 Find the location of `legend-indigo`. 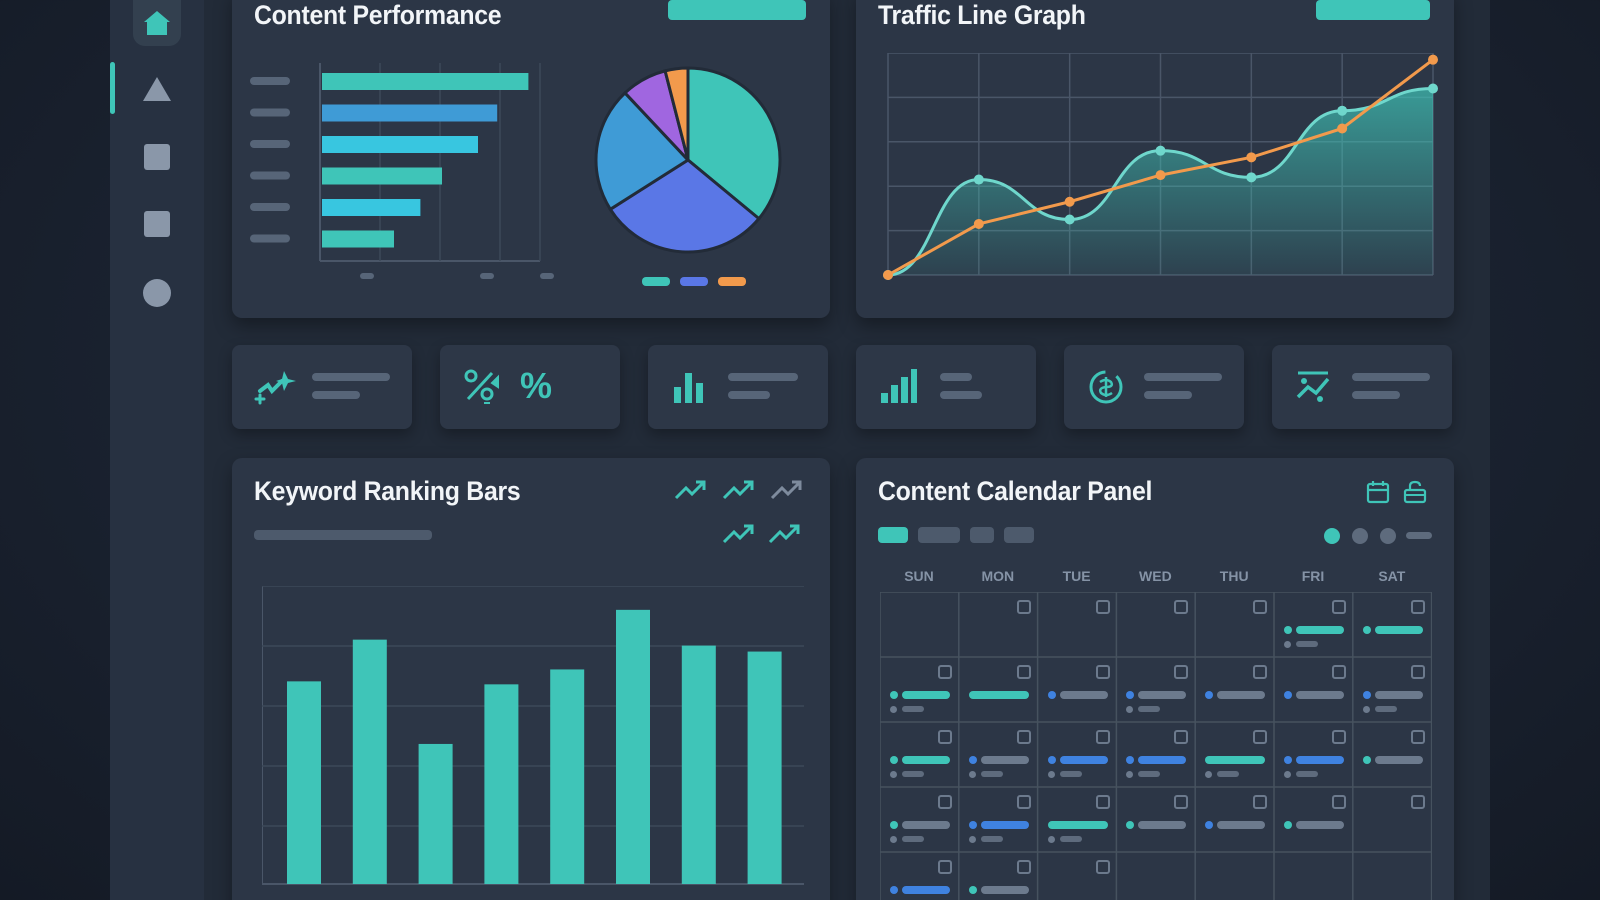

legend-indigo is located at coordinates (694, 281).